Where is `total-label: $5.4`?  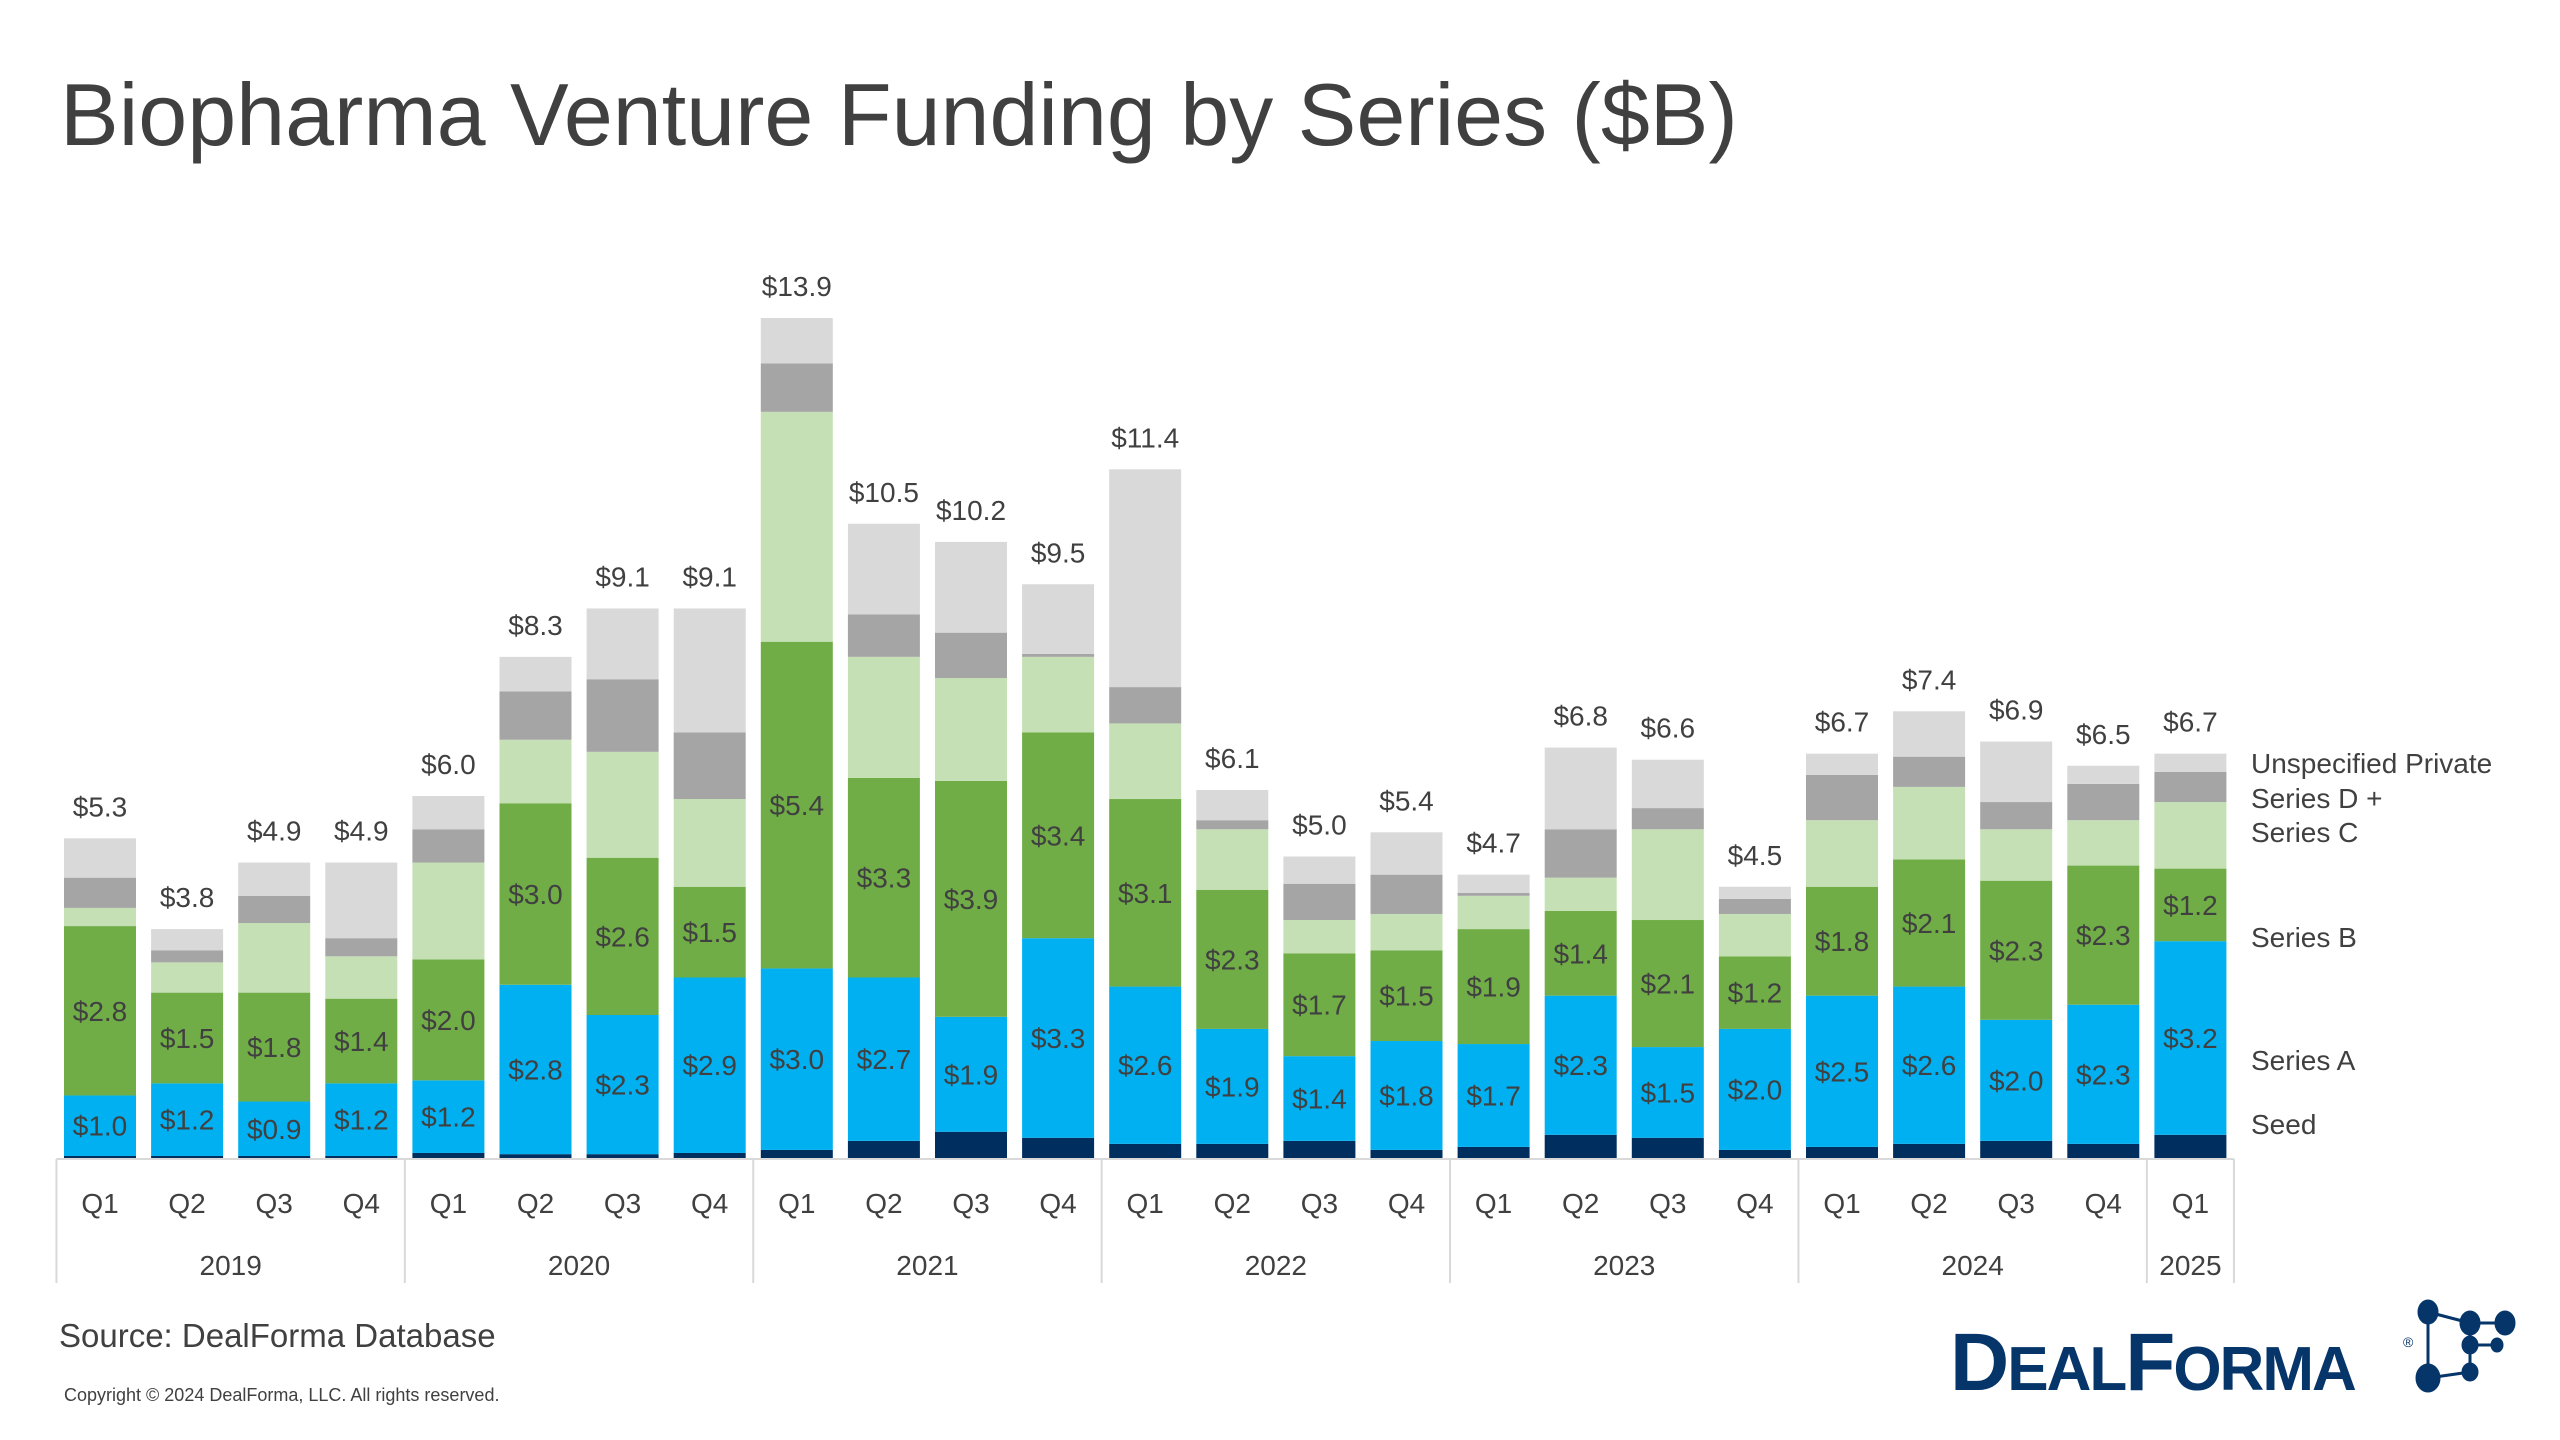 total-label: $5.4 is located at coordinates (1406, 800).